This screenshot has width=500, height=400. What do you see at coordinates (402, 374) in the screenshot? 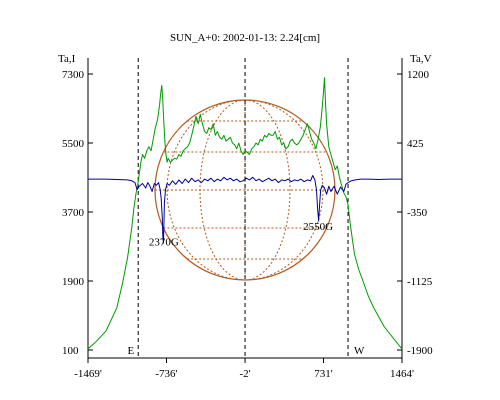
I see `x-tick-label: 1464'` at bounding box center [402, 374].